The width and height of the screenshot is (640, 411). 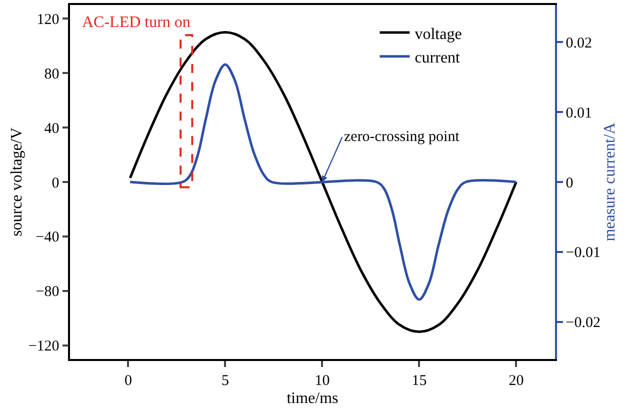 I want to click on y2-tick-label: −0.01, so click(x=583, y=253).